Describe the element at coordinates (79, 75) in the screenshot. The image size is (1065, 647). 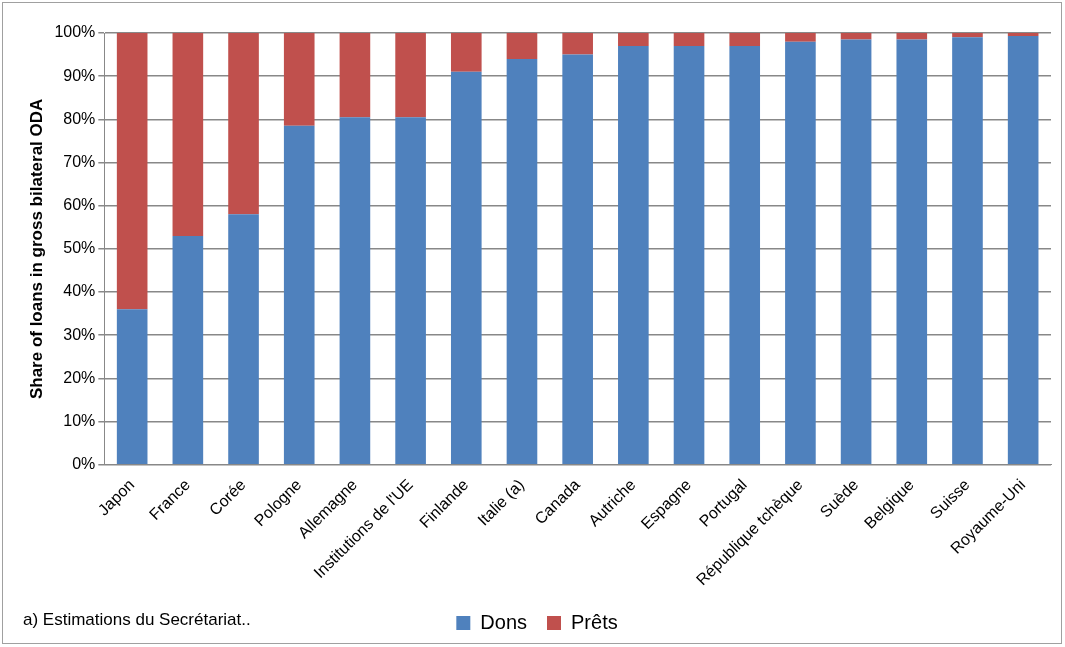
I see `y-tick-label: 90%` at that location.